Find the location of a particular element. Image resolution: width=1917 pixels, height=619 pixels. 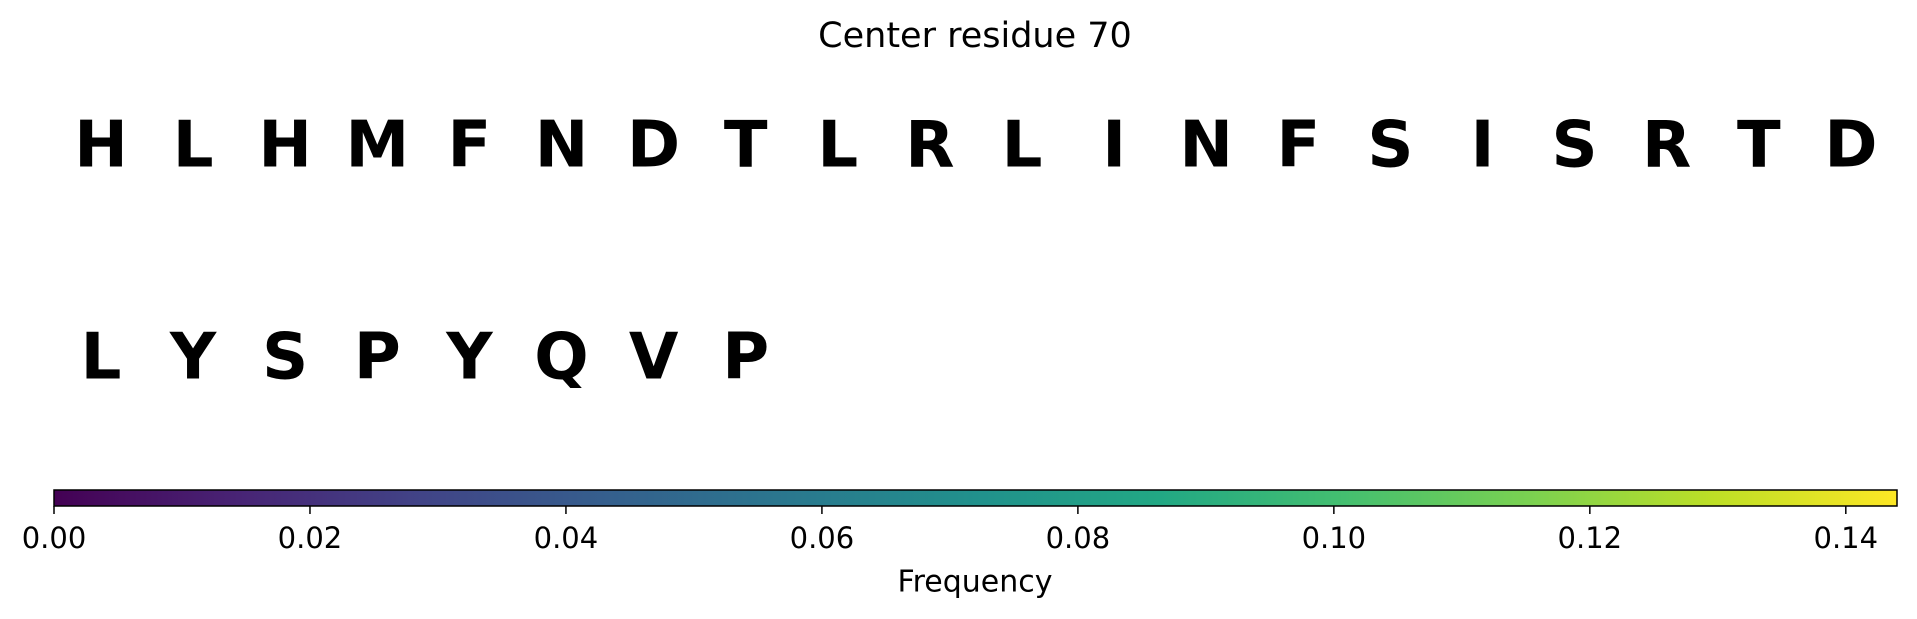

tick-label: 0.10 is located at coordinates (1334, 538).